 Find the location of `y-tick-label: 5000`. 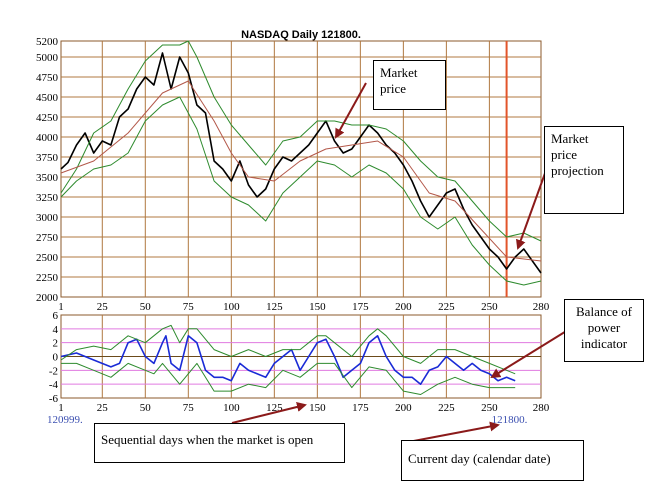

y-tick-label: 5000 is located at coordinates (47, 58).